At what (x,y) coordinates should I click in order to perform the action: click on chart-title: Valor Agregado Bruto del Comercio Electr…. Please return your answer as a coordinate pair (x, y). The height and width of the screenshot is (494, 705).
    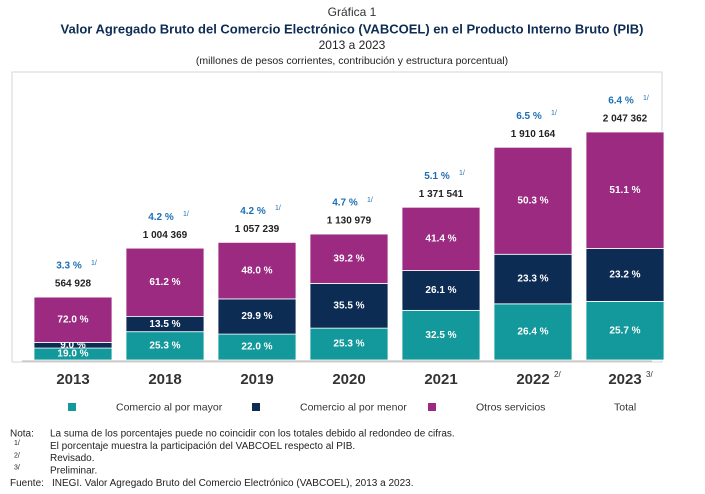
    Looking at the image, I should click on (352, 28).